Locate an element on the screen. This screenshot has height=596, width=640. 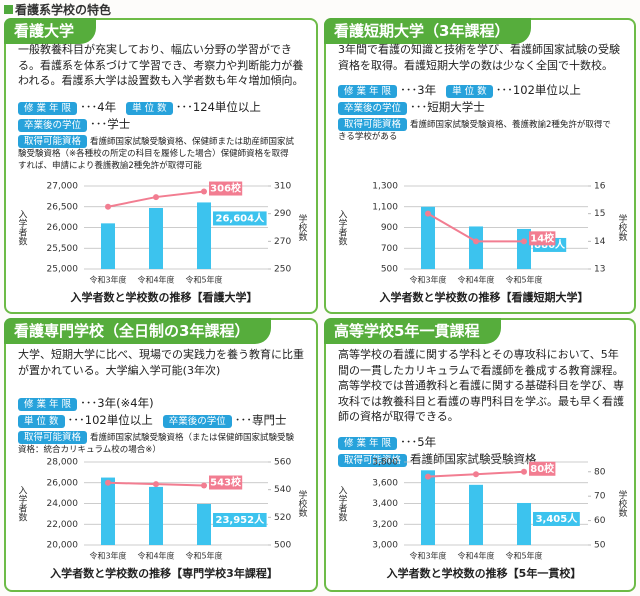
y2-tick-label: 80 is located at coordinates (600, 472).